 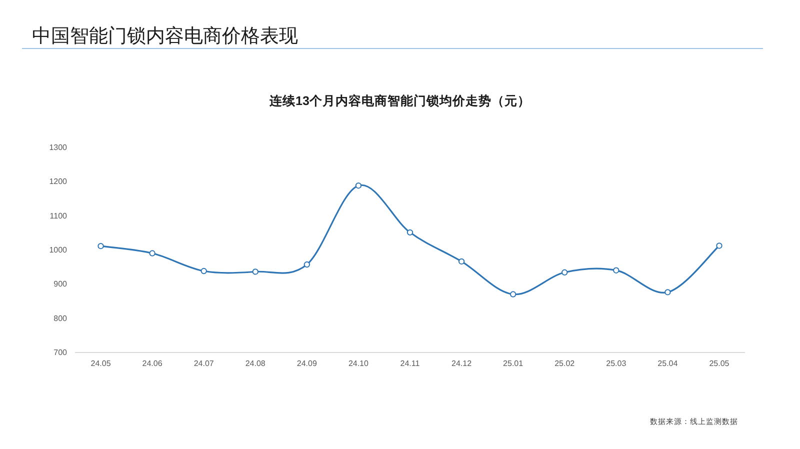 I want to click on x-tick-label: 24.12, so click(x=462, y=363).